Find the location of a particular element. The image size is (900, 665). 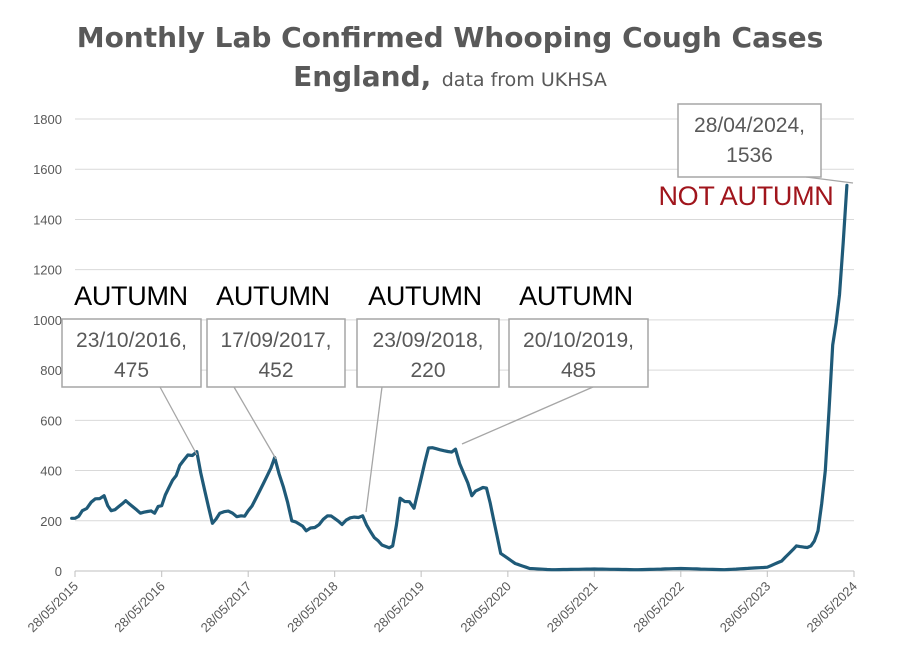

y-tick-label: 600 is located at coordinates (51, 420).